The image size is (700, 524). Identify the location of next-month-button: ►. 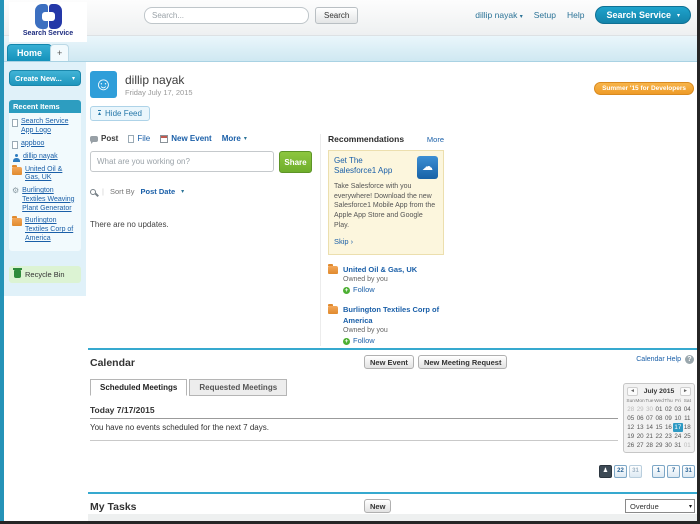
(685, 391).